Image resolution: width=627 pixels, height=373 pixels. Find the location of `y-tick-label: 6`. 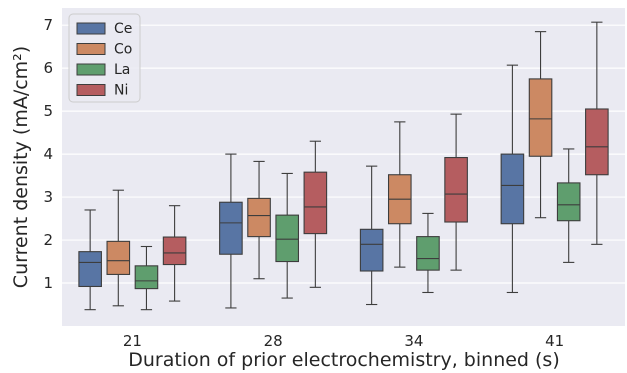

y-tick-label: 6 is located at coordinates (48, 68).